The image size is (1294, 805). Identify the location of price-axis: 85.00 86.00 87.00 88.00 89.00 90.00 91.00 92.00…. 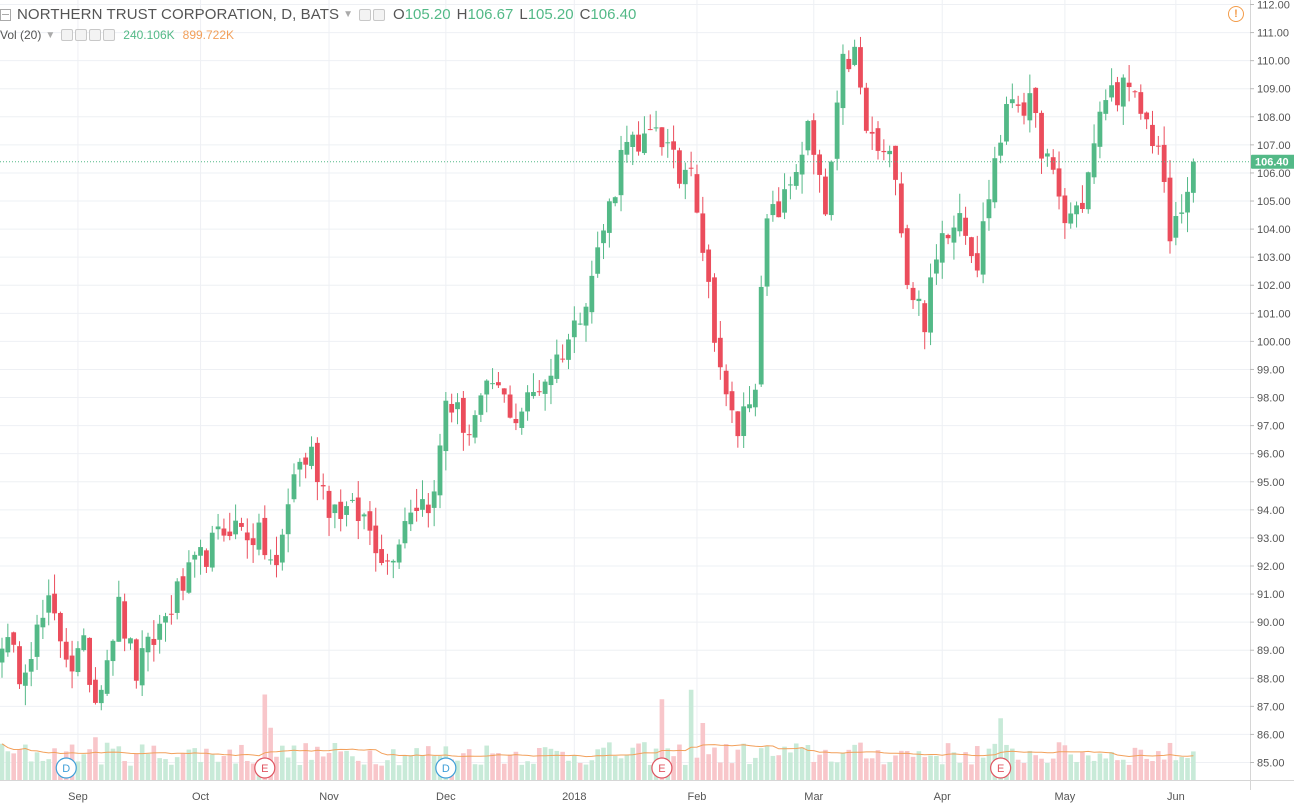
(1270, 385).